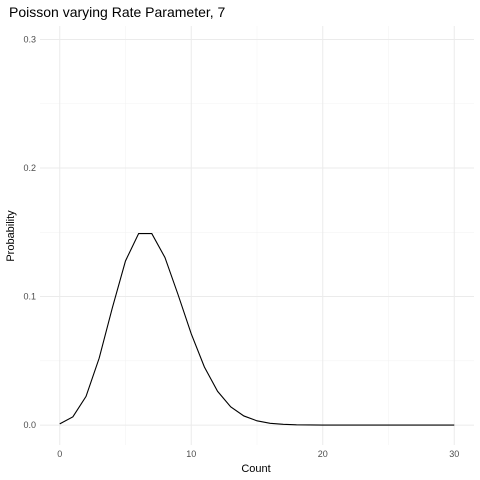 The image size is (480, 480). I want to click on x-tick-label: 0, so click(59, 454).